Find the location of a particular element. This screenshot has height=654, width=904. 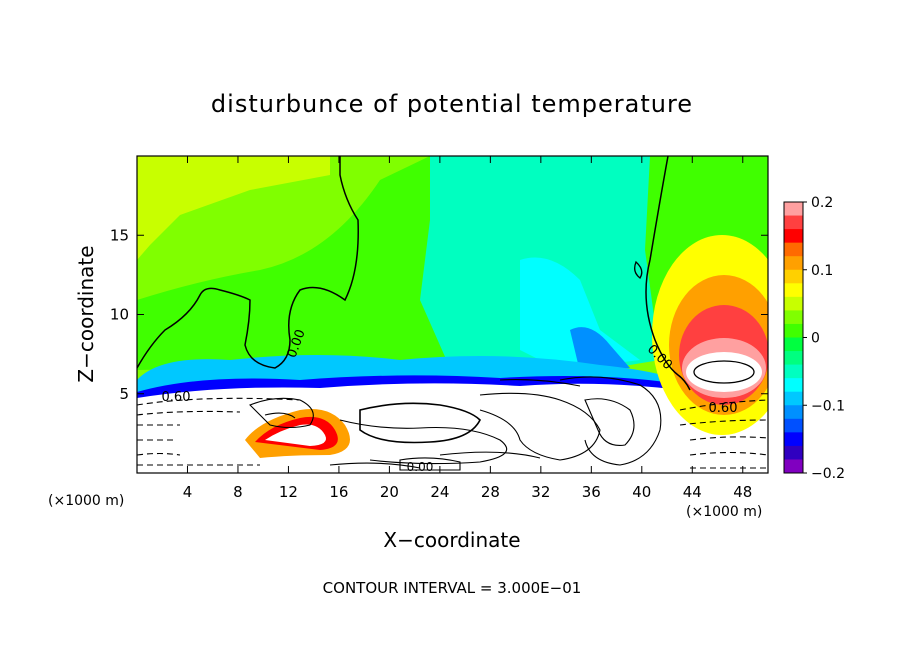

chart-title: disturbunce of potential temperature is located at coordinates (452, 104).